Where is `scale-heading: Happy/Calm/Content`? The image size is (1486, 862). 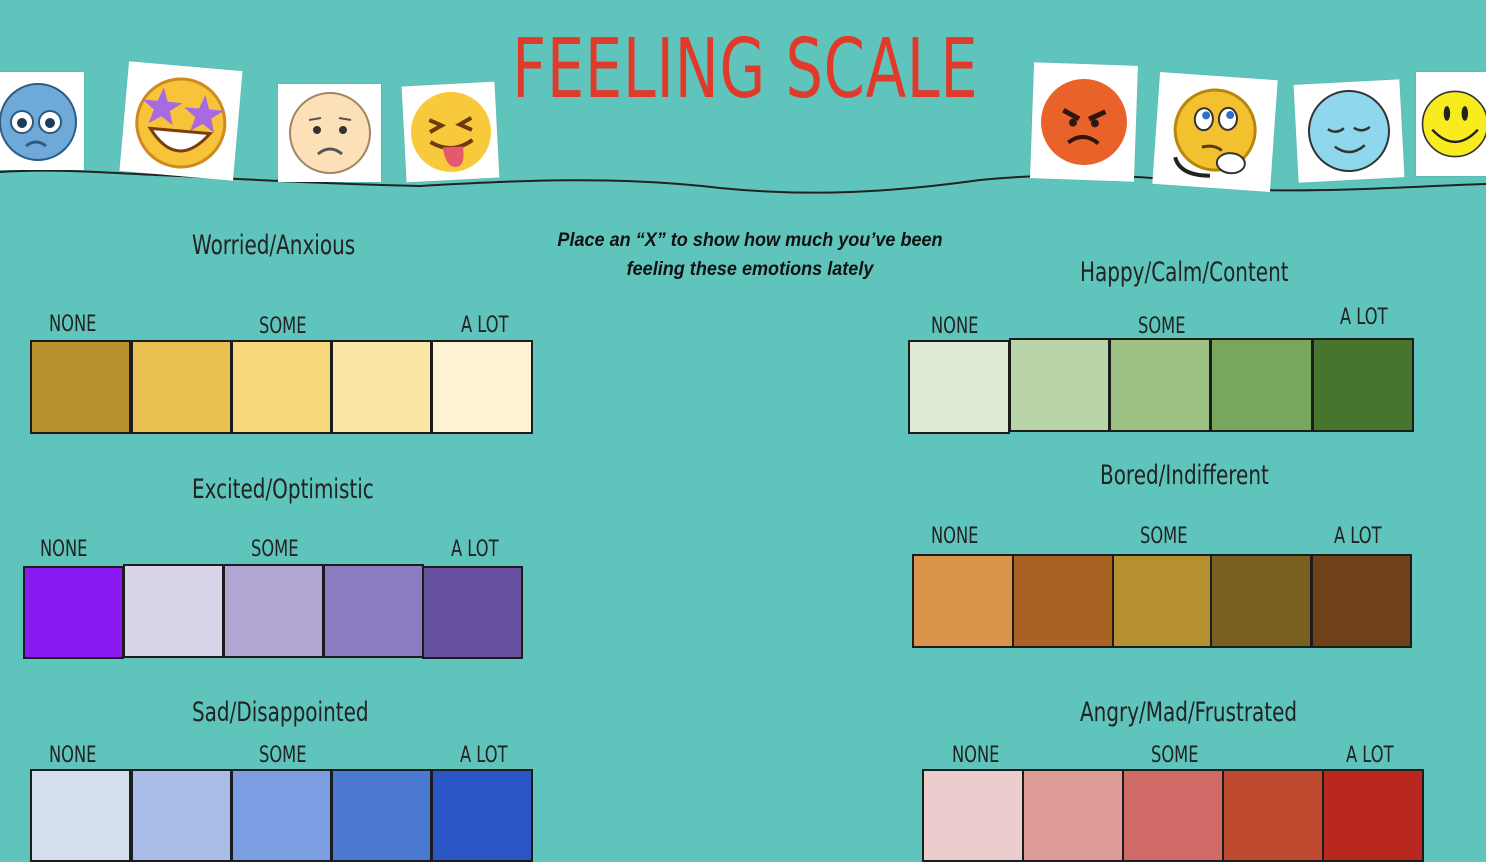 scale-heading: Happy/Calm/Content is located at coordinates (1184, 272).